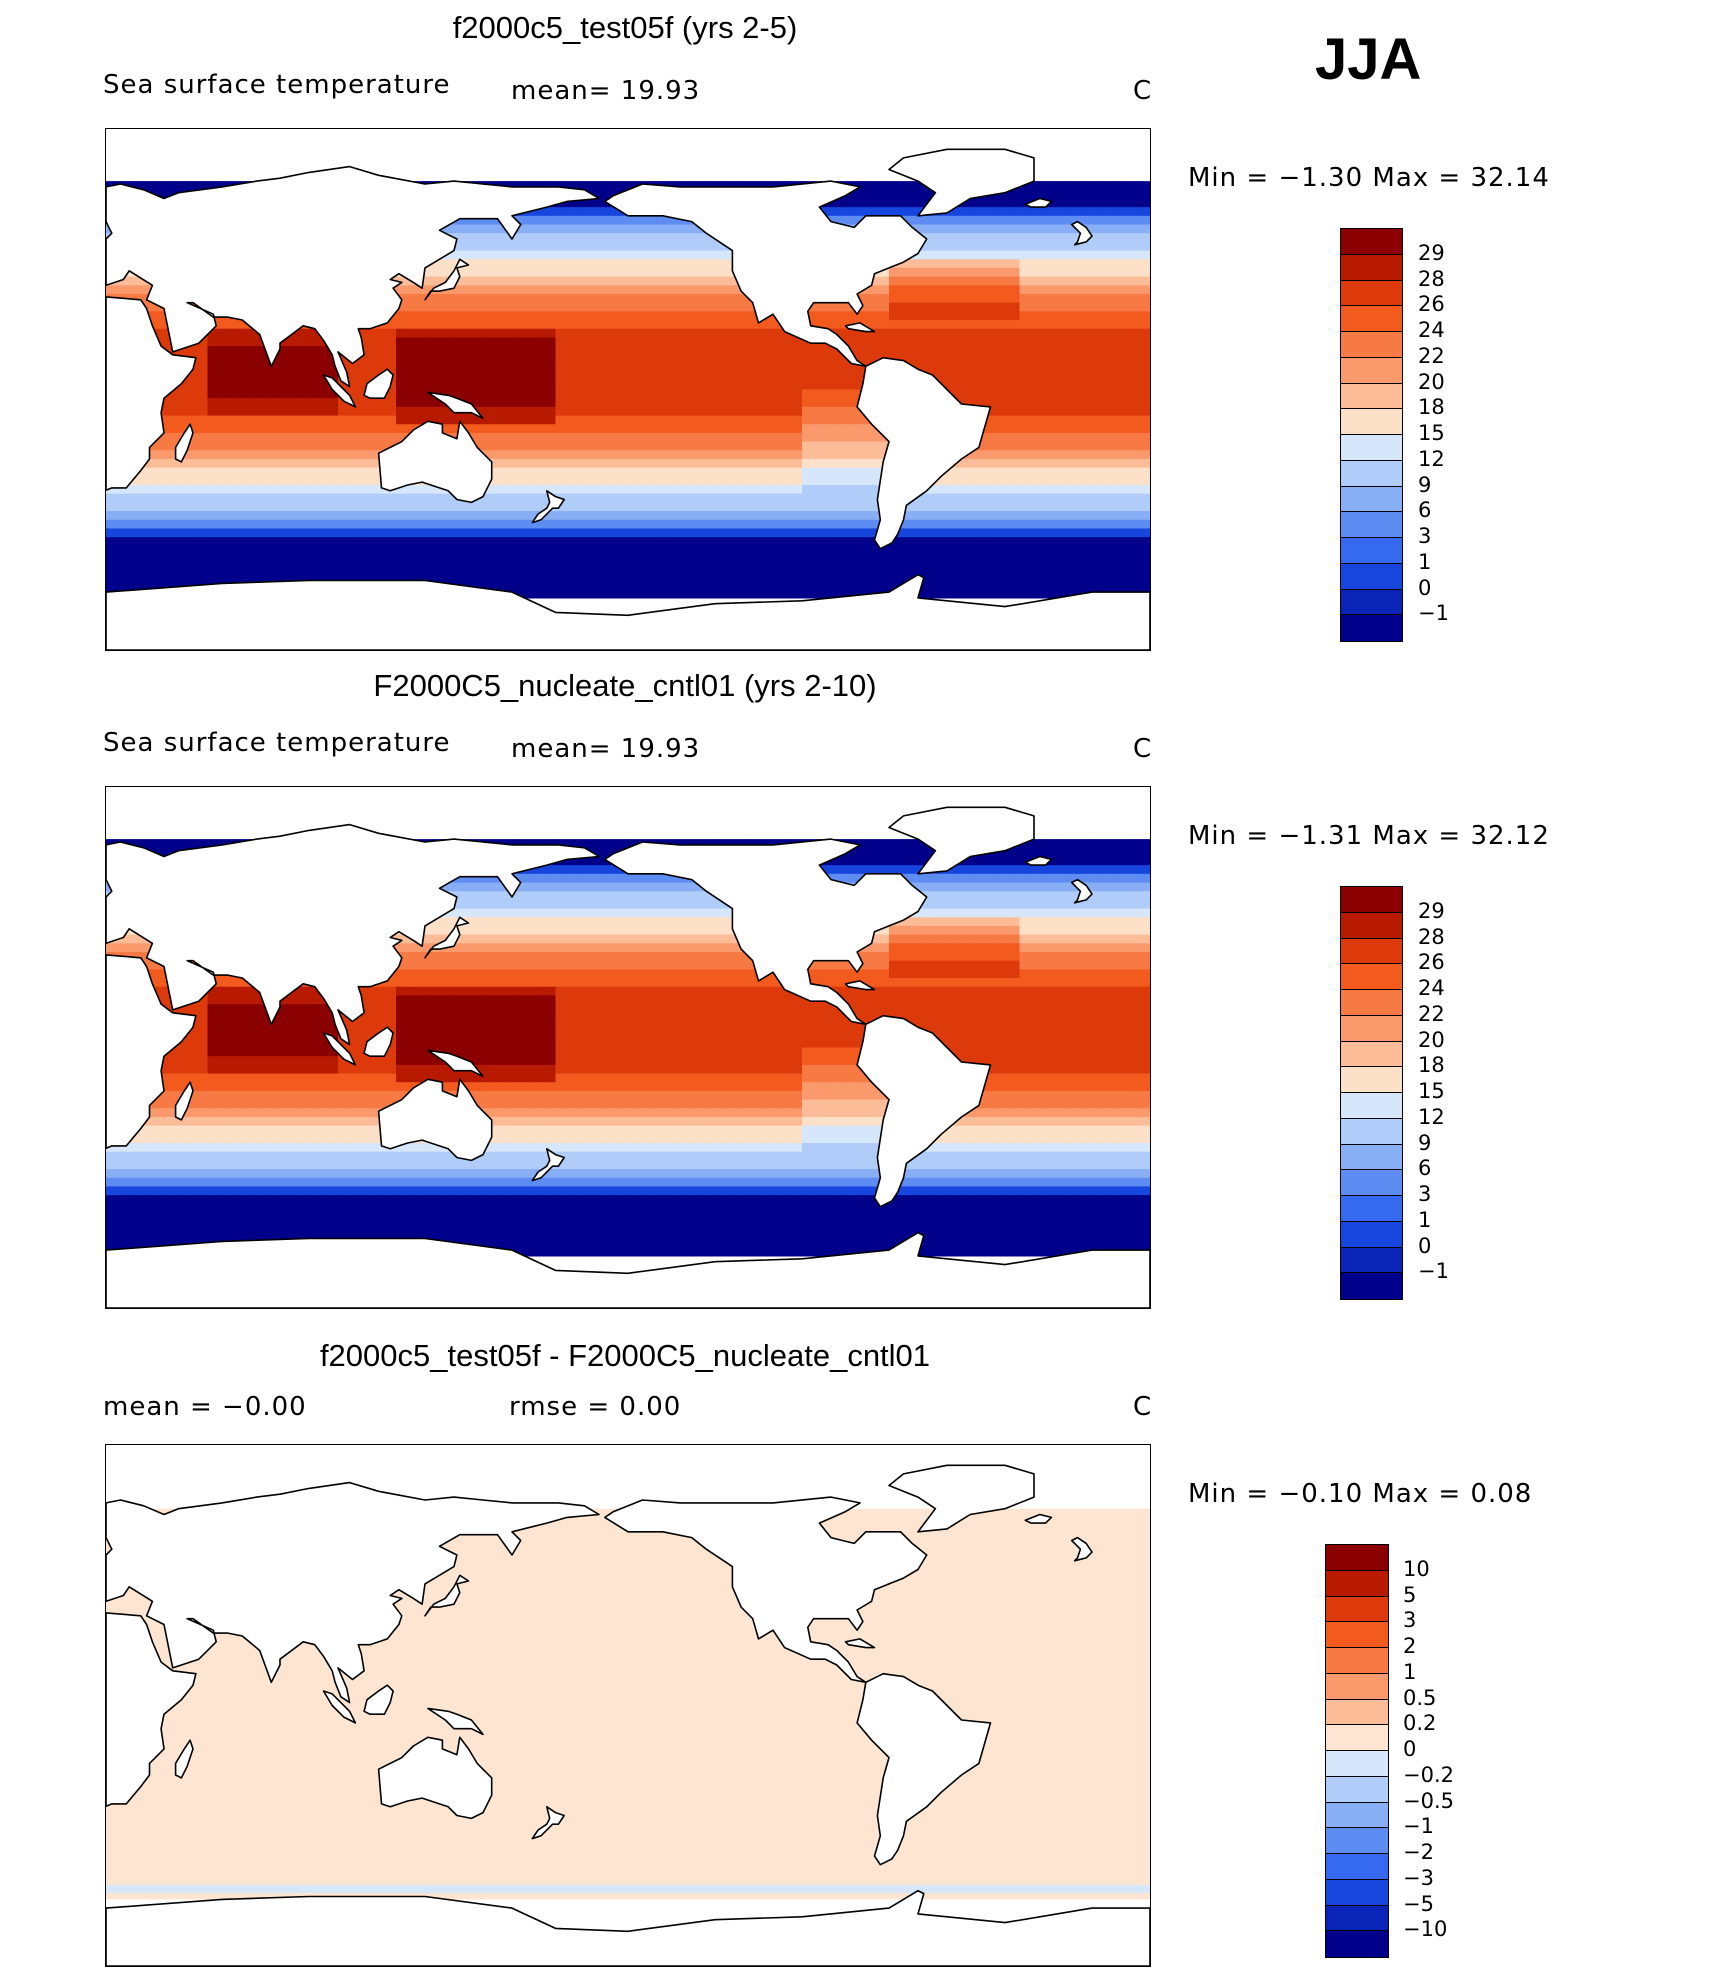  I want to click on colorbar-tick-label: 26, so click(1431, 304).